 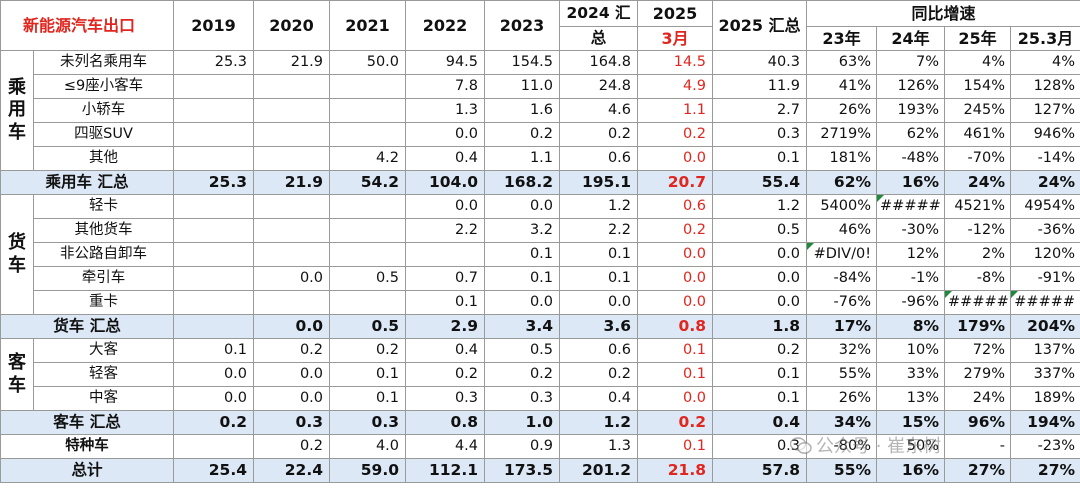 What do you see at coordinates (87, 446) in the screenshot?
I see `row-label: 特种车` at bounding box center [87, 446].